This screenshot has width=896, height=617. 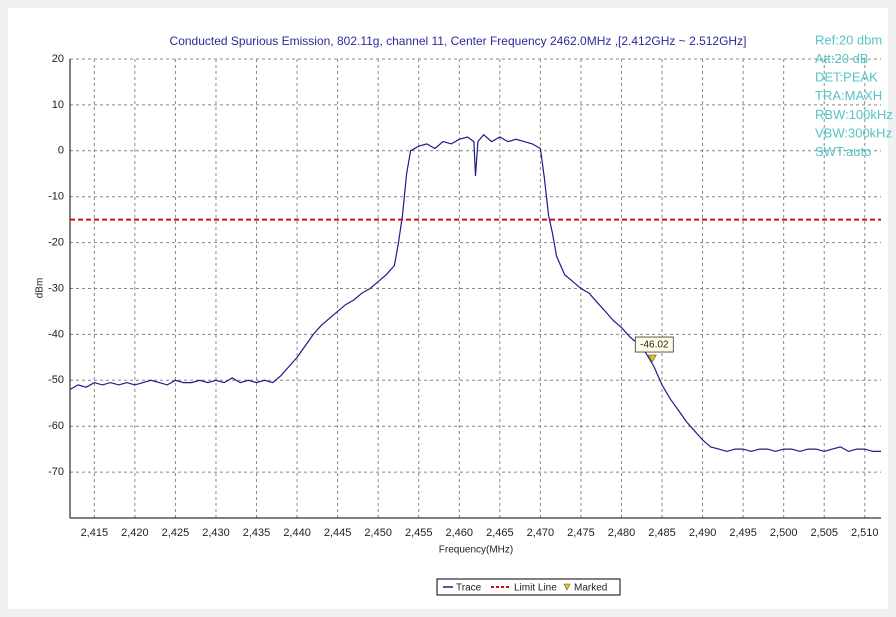 What do you see at coordinates (843, 151) in the screenshot?
I see `setting-text: SWT:auto` at bounding box center [843, 151].